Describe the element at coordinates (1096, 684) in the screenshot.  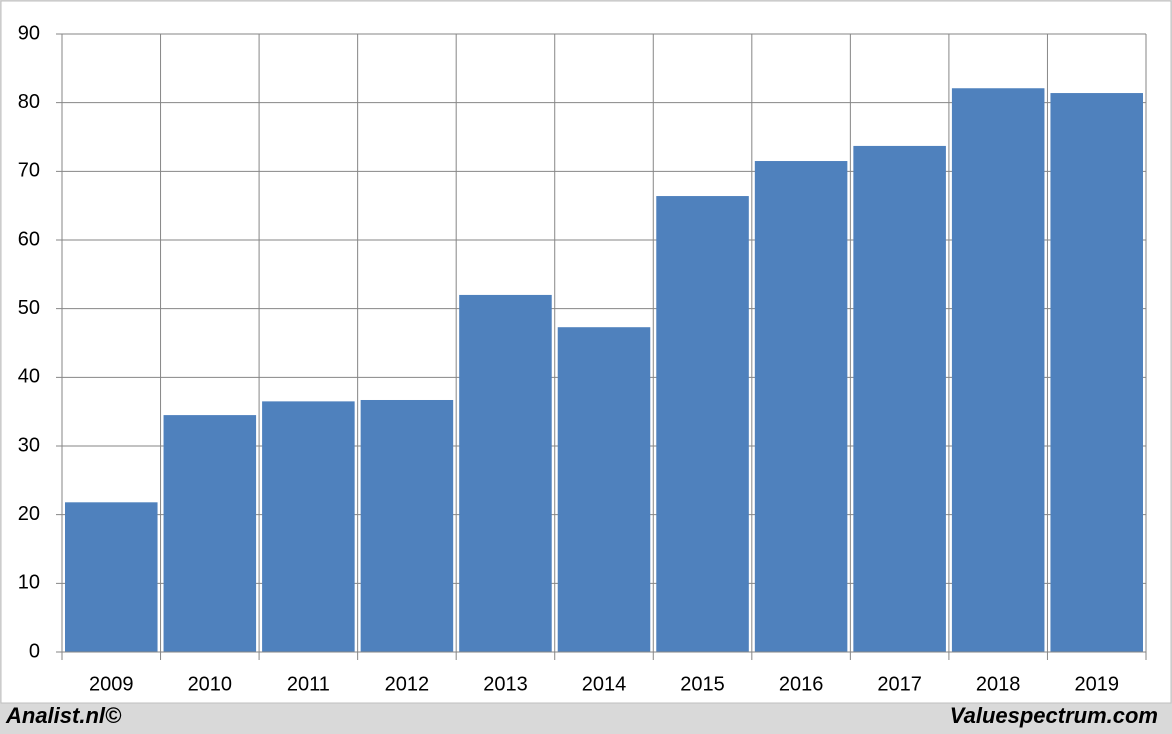
I see `x-tick-label: 2019` at that location.